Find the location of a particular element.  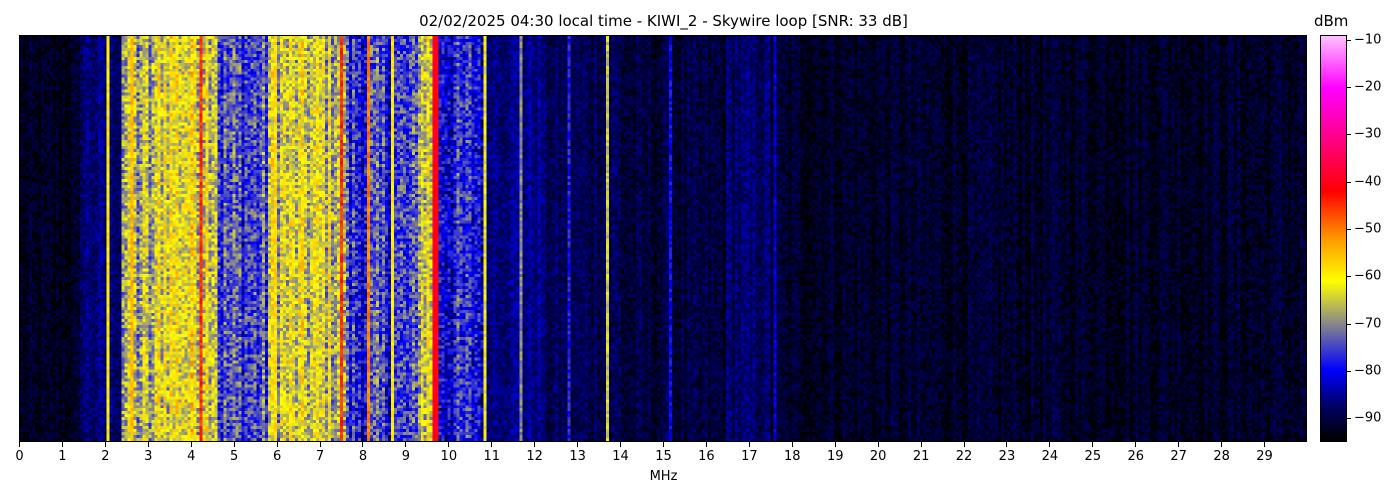

colorbar-tick-label: −90 is located at coordinates (1368, 418).